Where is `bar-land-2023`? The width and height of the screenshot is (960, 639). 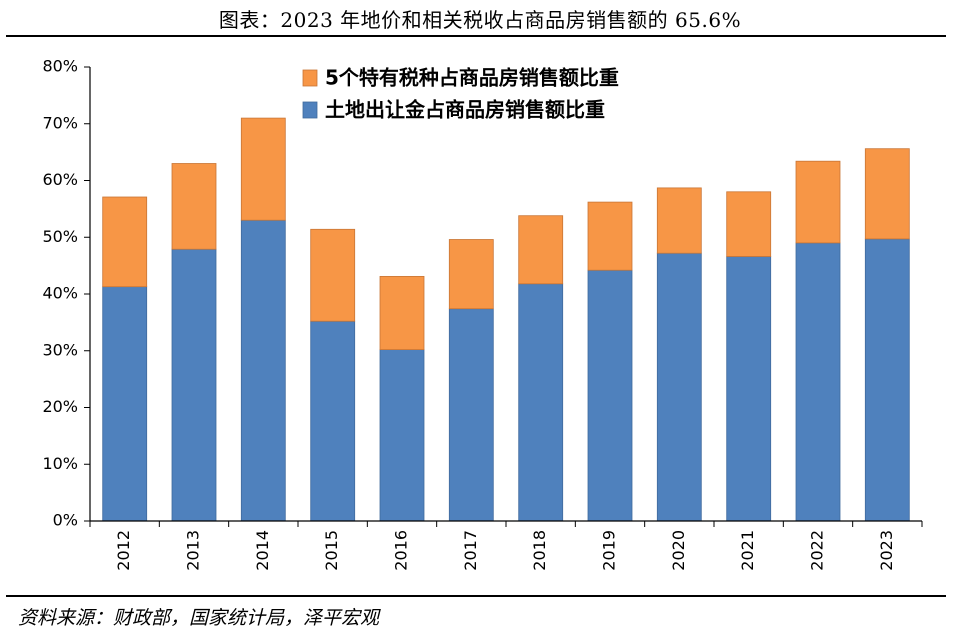 bar-land-2023 is located at coordinates (887, 380).